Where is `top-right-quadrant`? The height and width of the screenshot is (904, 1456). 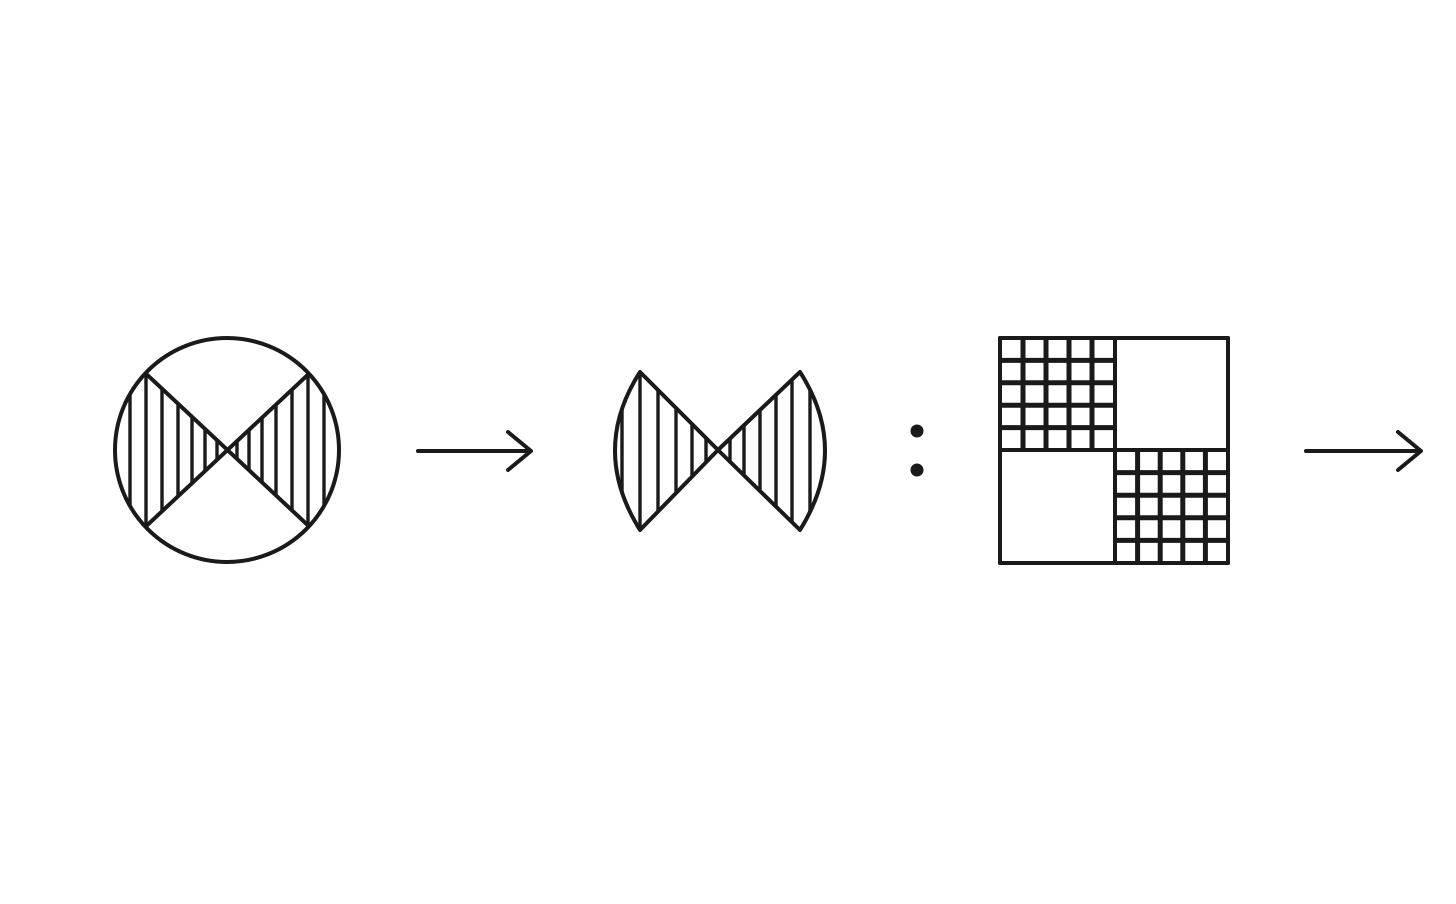
top-right-quadrant is located at coordinates (1171, 394).